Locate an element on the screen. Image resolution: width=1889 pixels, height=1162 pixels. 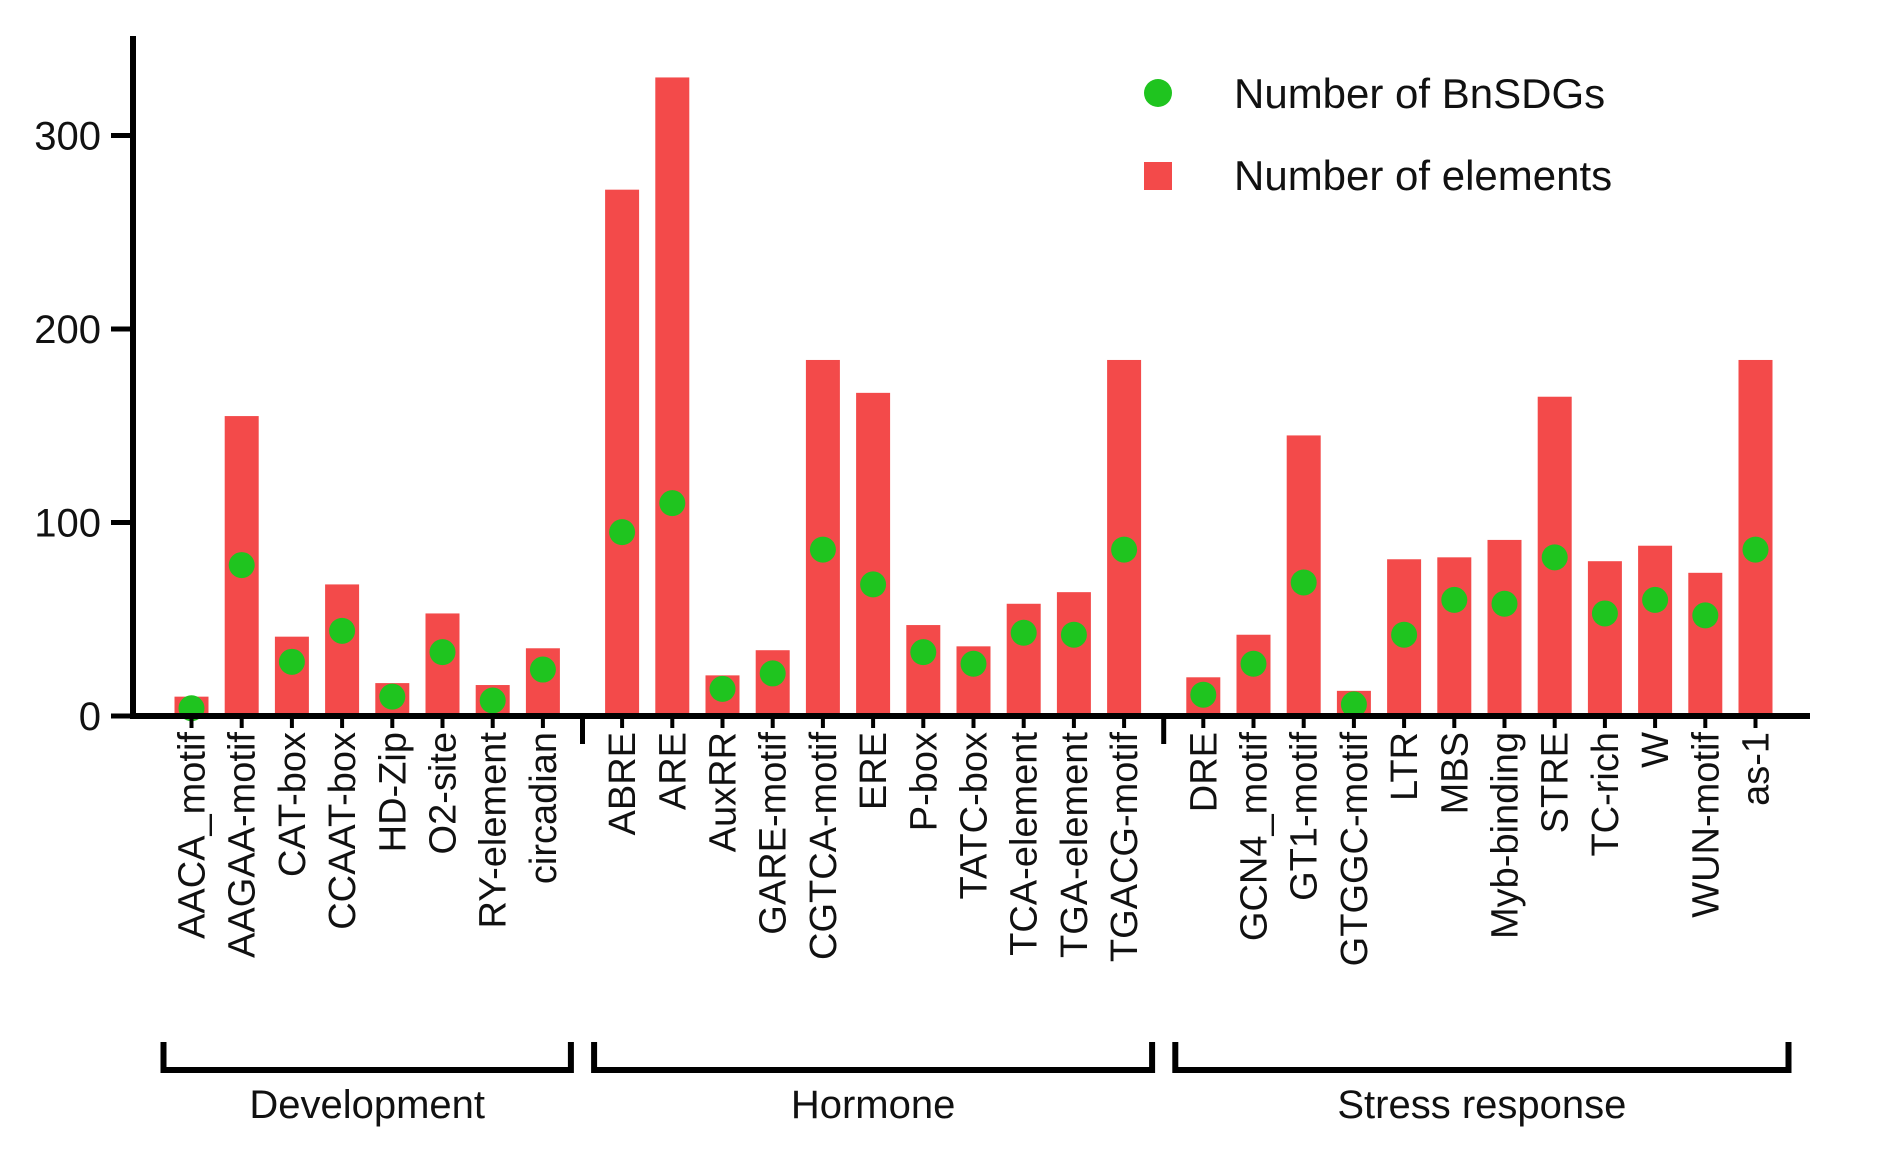
bar-TC-rich is located at coordinates (1604, 638).